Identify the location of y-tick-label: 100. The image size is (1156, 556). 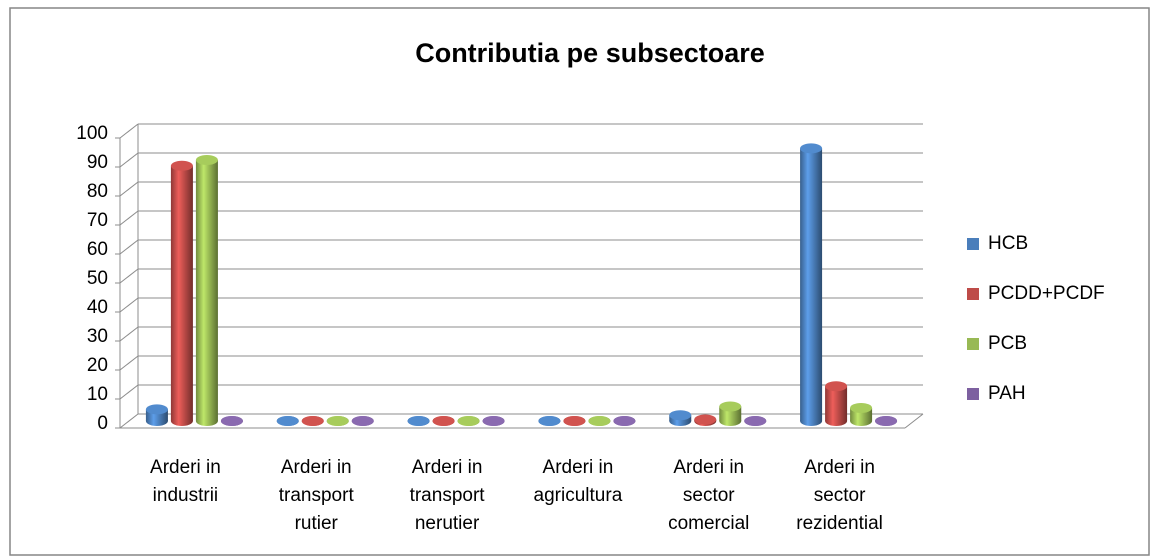
(92, 133).